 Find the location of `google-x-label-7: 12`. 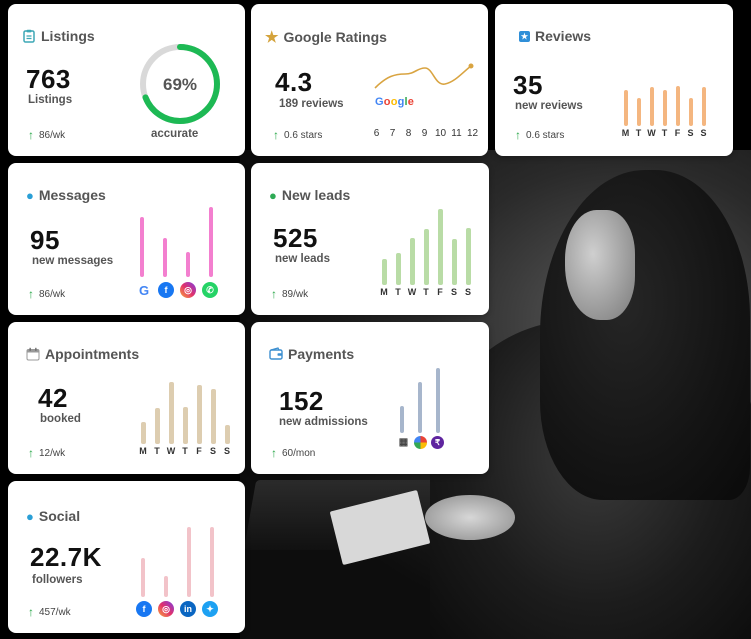

google-x-label-7: 12 is located at coordinates (472, 133).